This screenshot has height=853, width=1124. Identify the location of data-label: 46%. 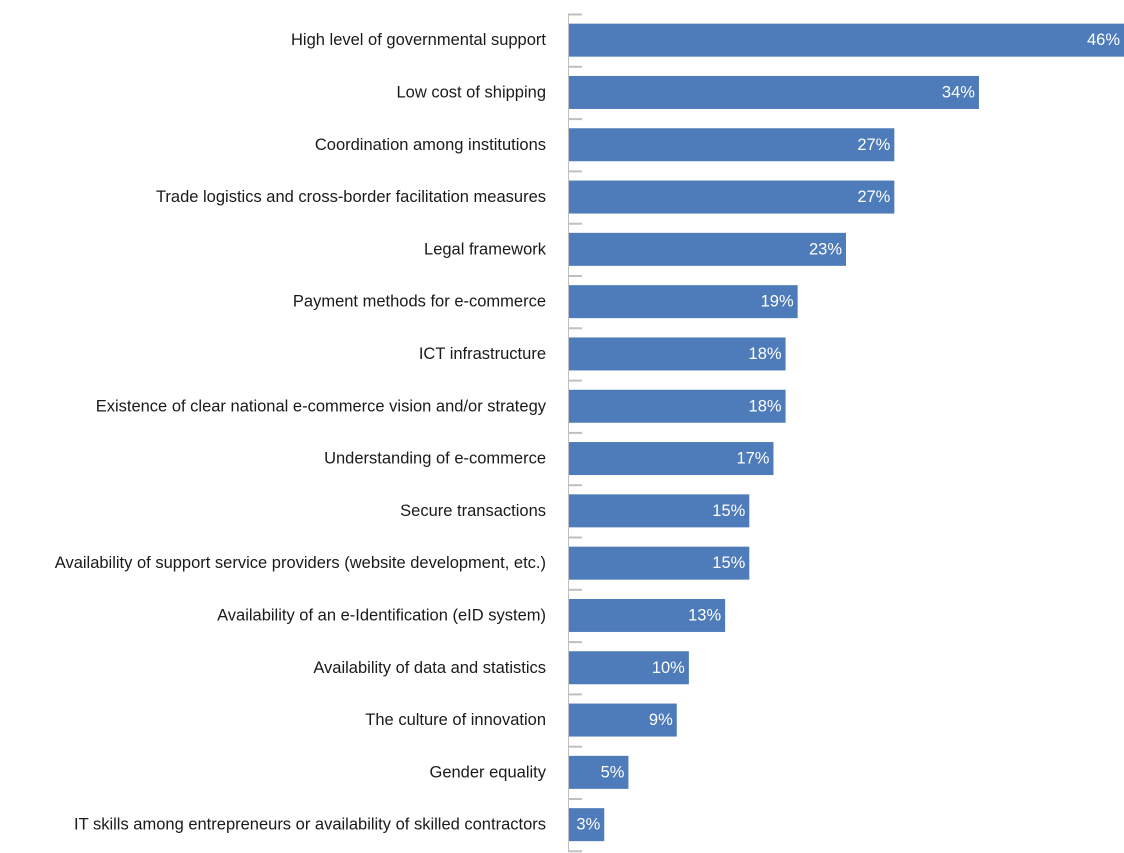
(1103, 40).